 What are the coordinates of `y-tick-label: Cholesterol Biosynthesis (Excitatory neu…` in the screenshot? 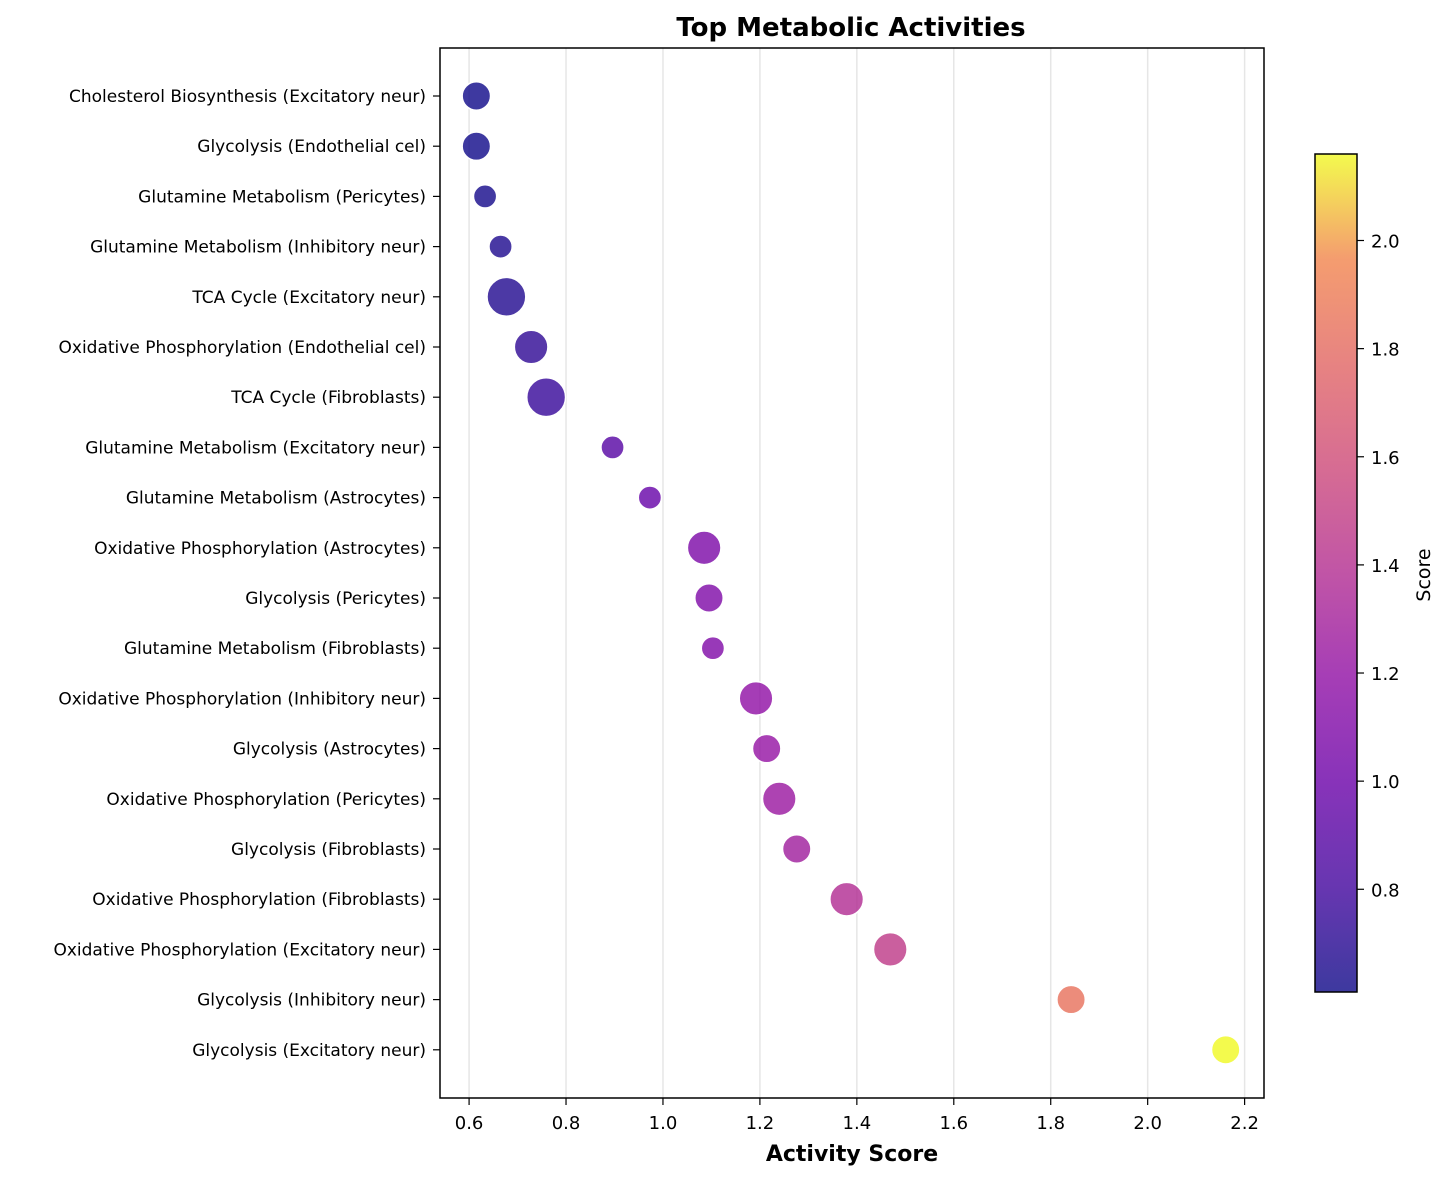 It's located at (247, 97).